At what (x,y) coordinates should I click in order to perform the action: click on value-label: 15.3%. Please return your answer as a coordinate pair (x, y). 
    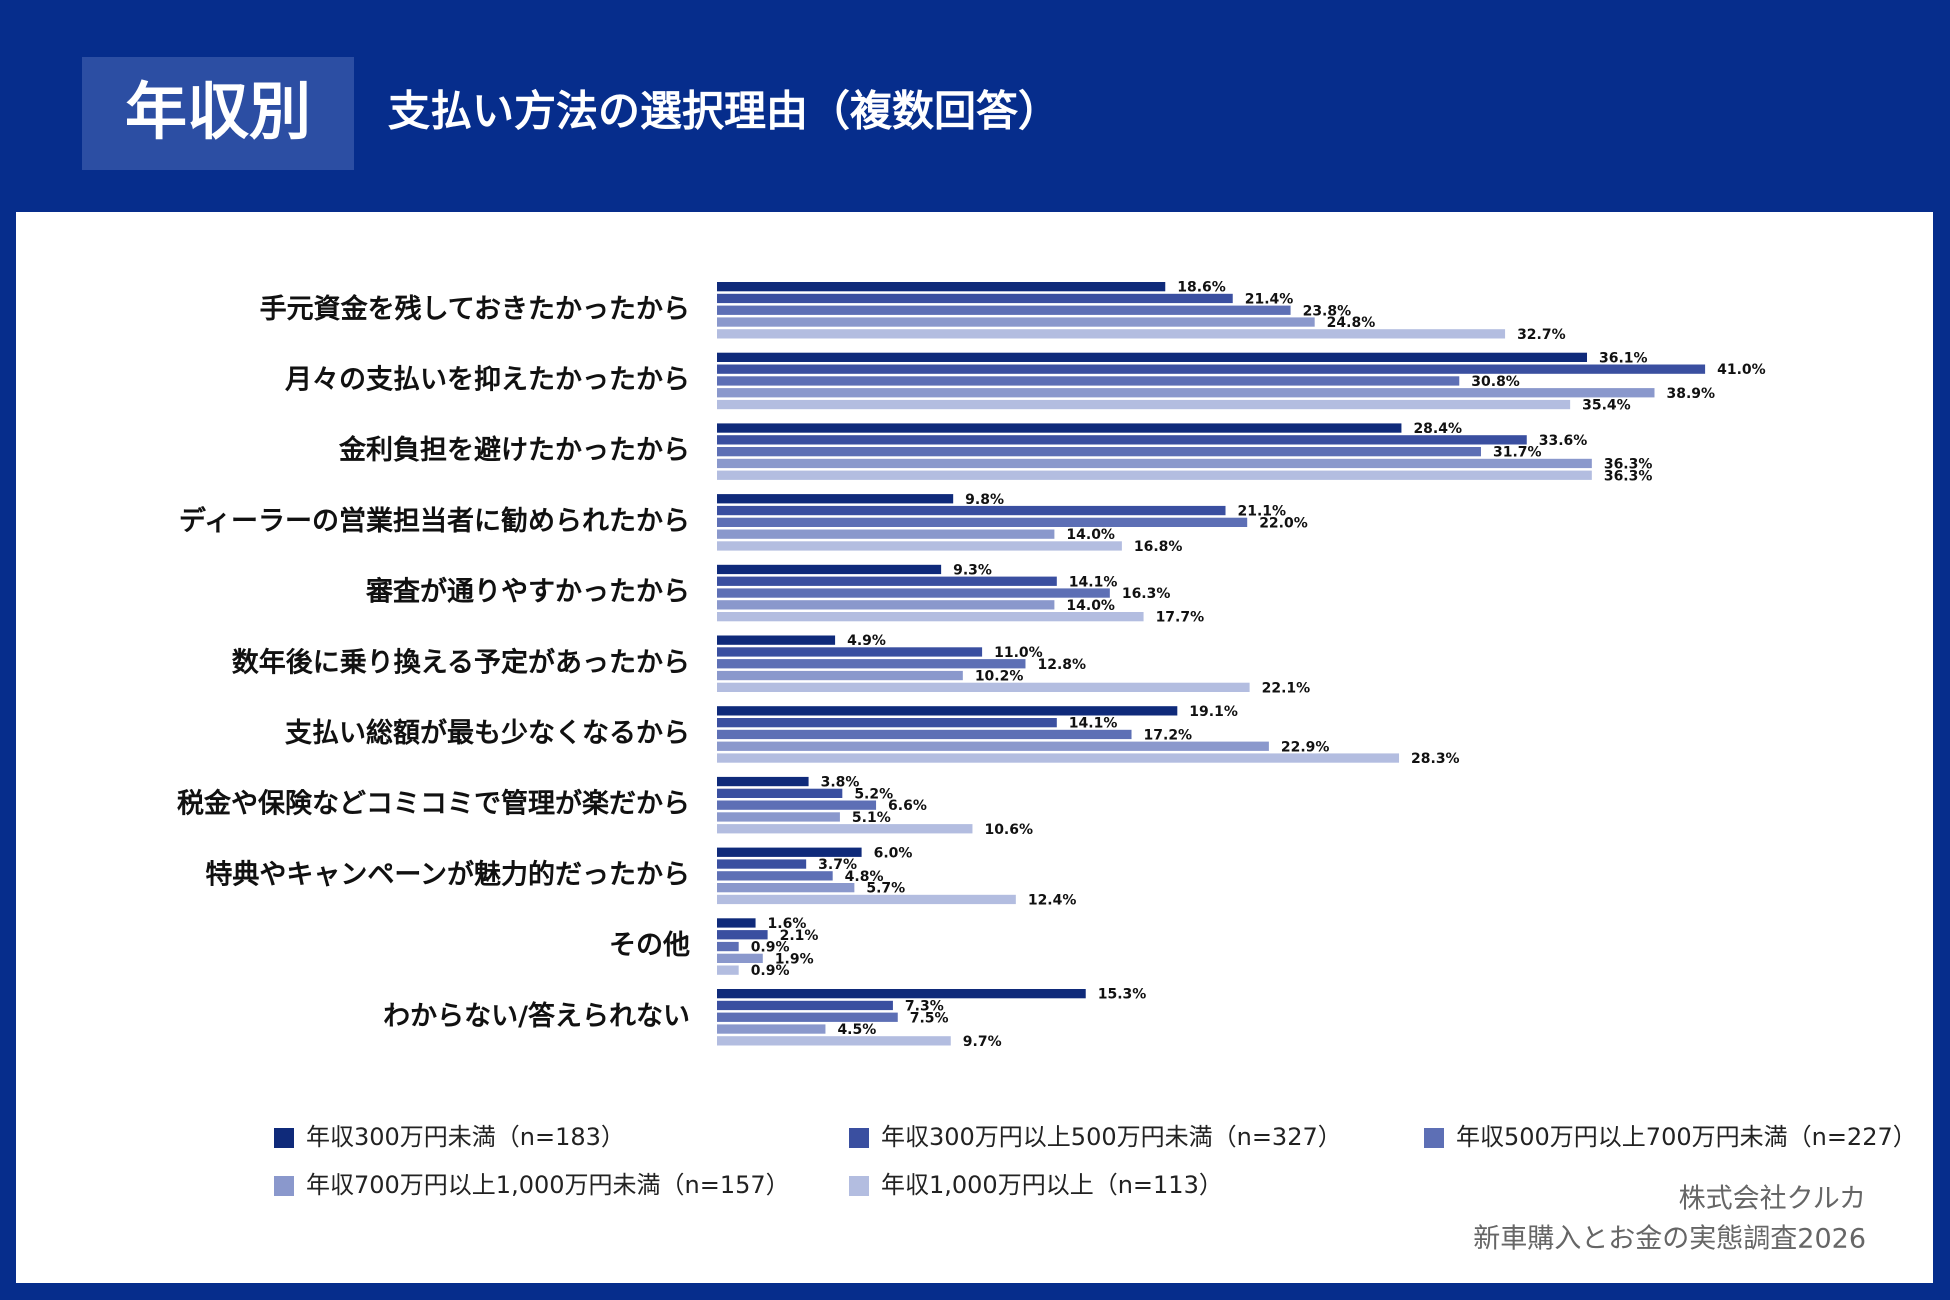
    Looking at the image, I should click on (1122, 995).